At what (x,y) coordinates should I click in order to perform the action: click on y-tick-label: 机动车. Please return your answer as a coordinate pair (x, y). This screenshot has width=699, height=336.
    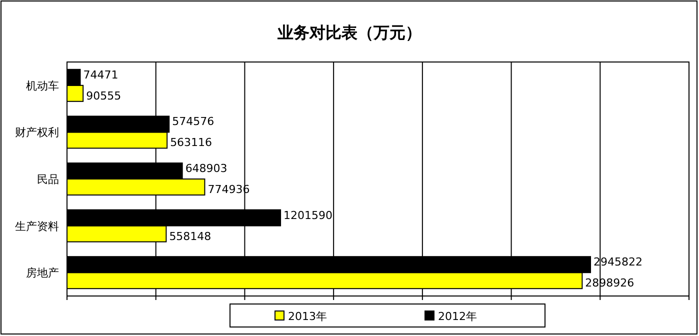
    Looking at the image, I should click on (42, 85).